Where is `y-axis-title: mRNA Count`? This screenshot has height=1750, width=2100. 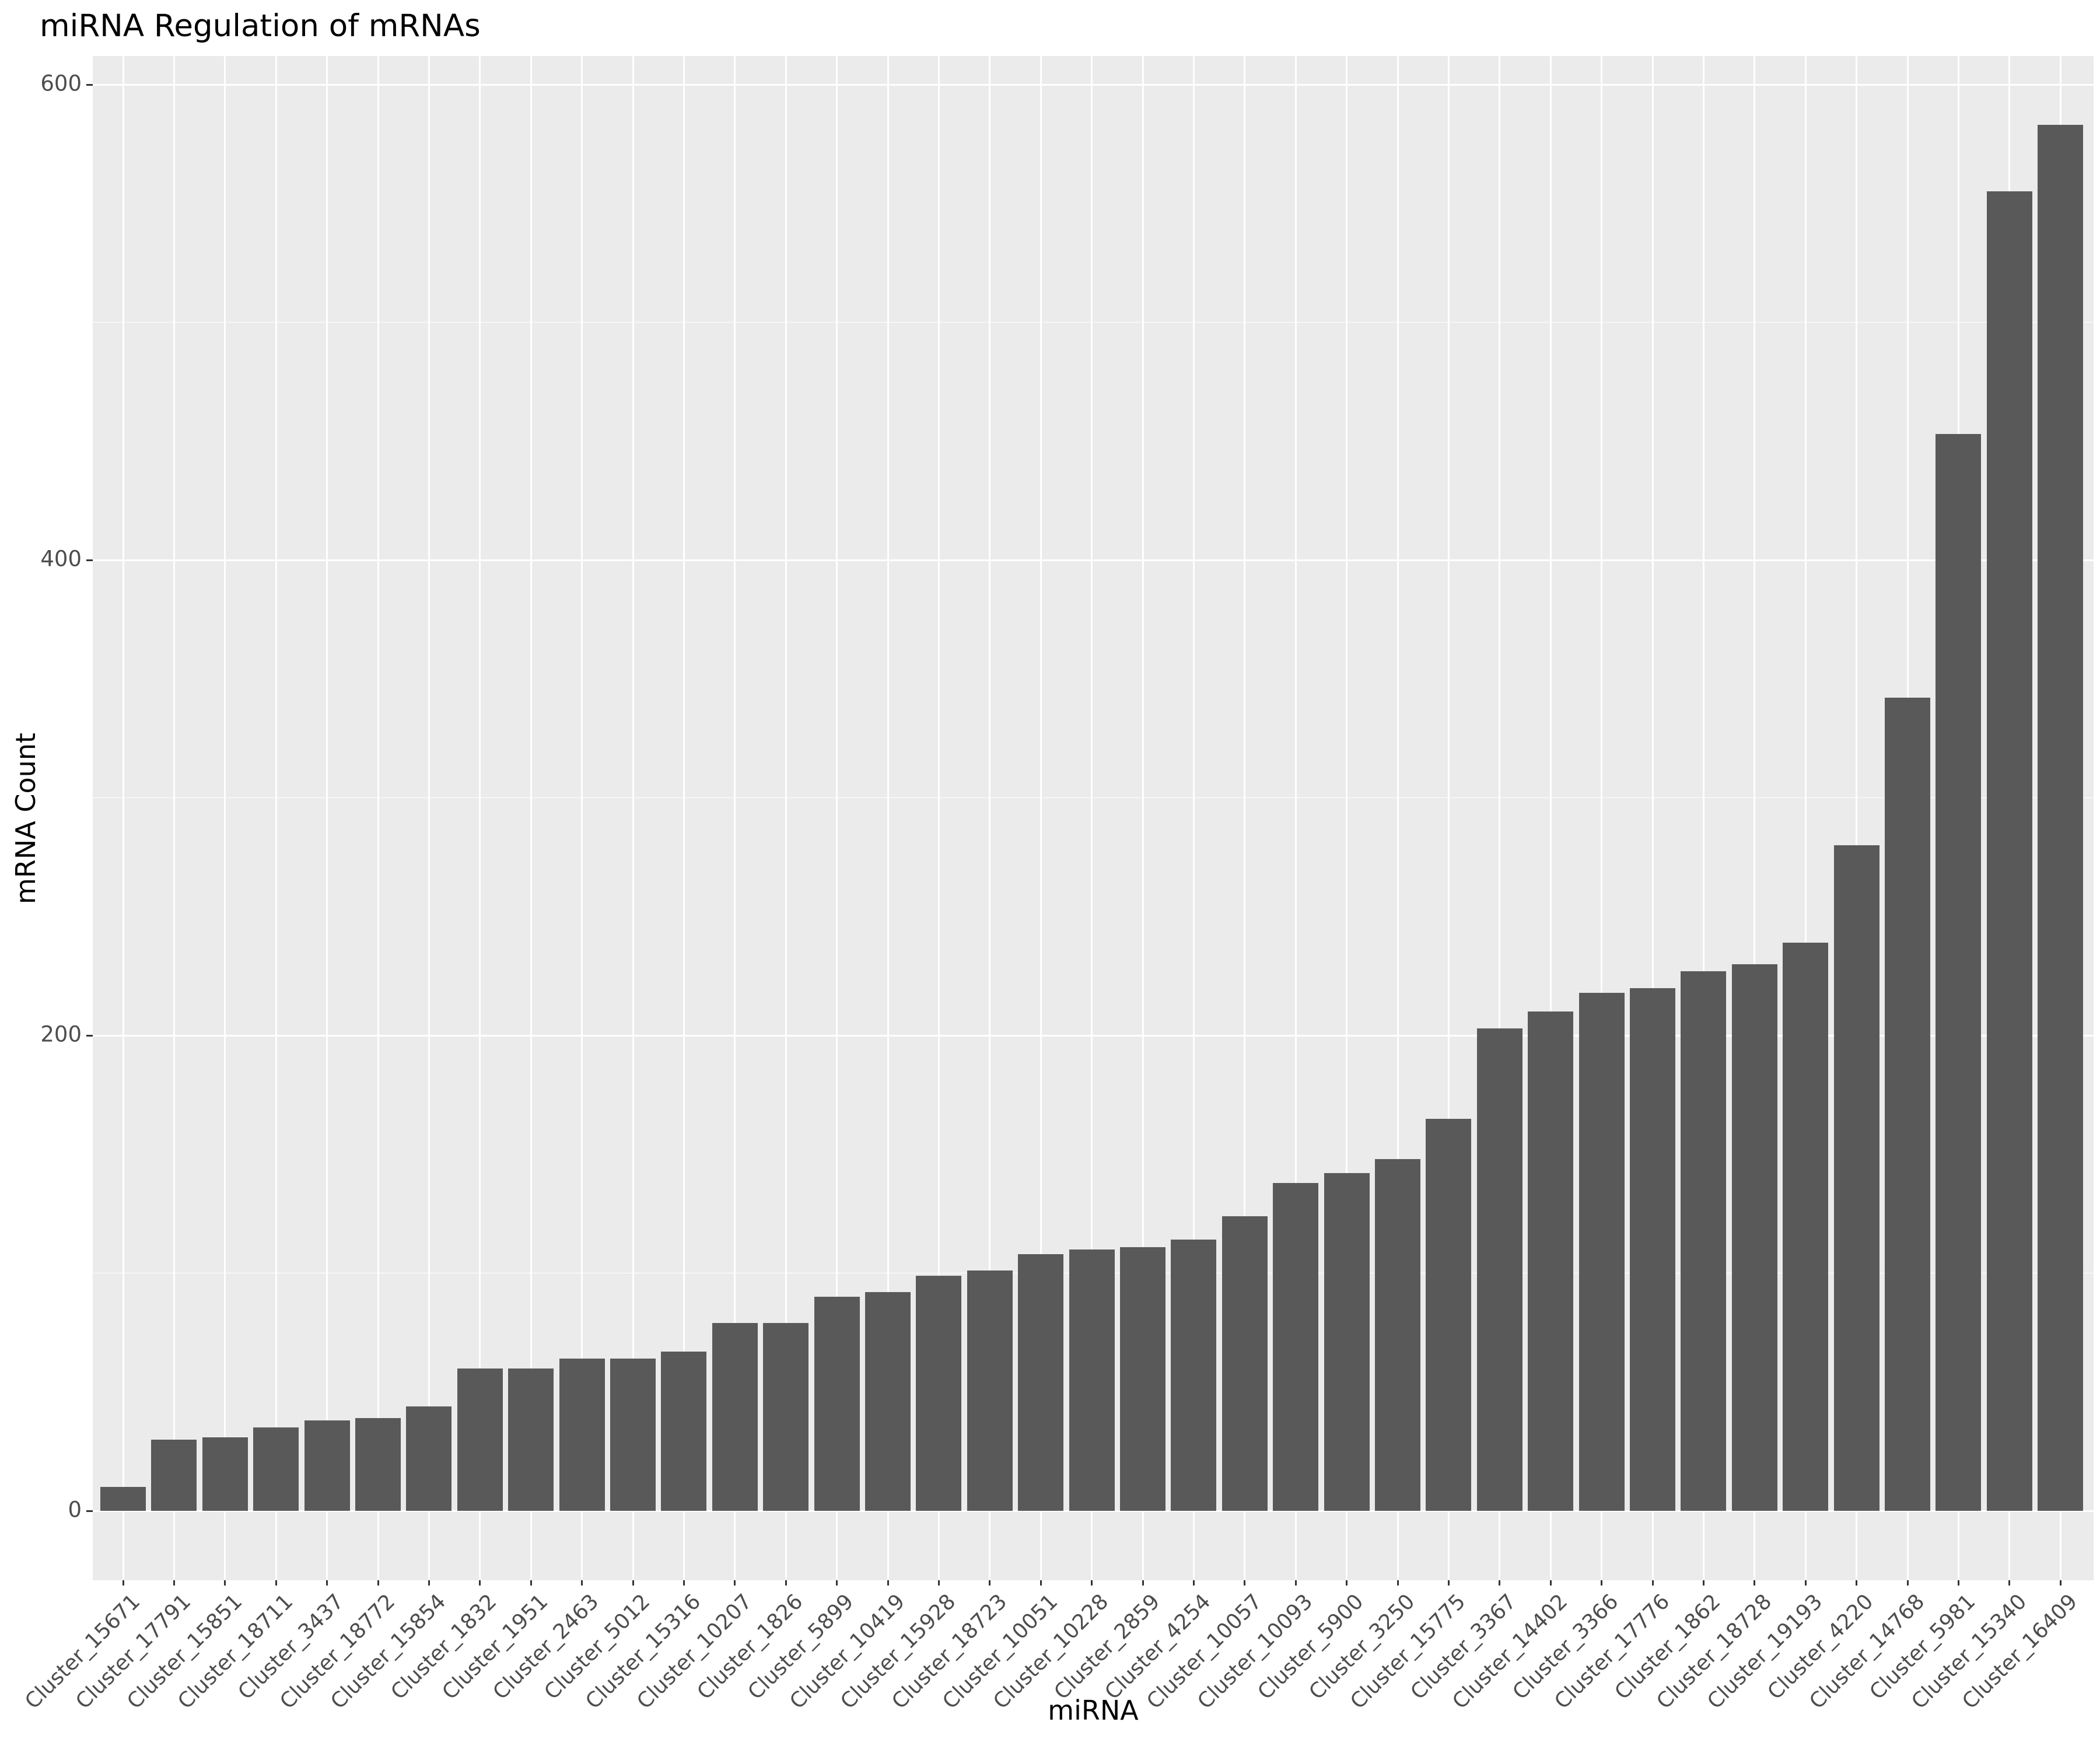 y-axis-title: mRNA Count is located at coordinates (26, 818).